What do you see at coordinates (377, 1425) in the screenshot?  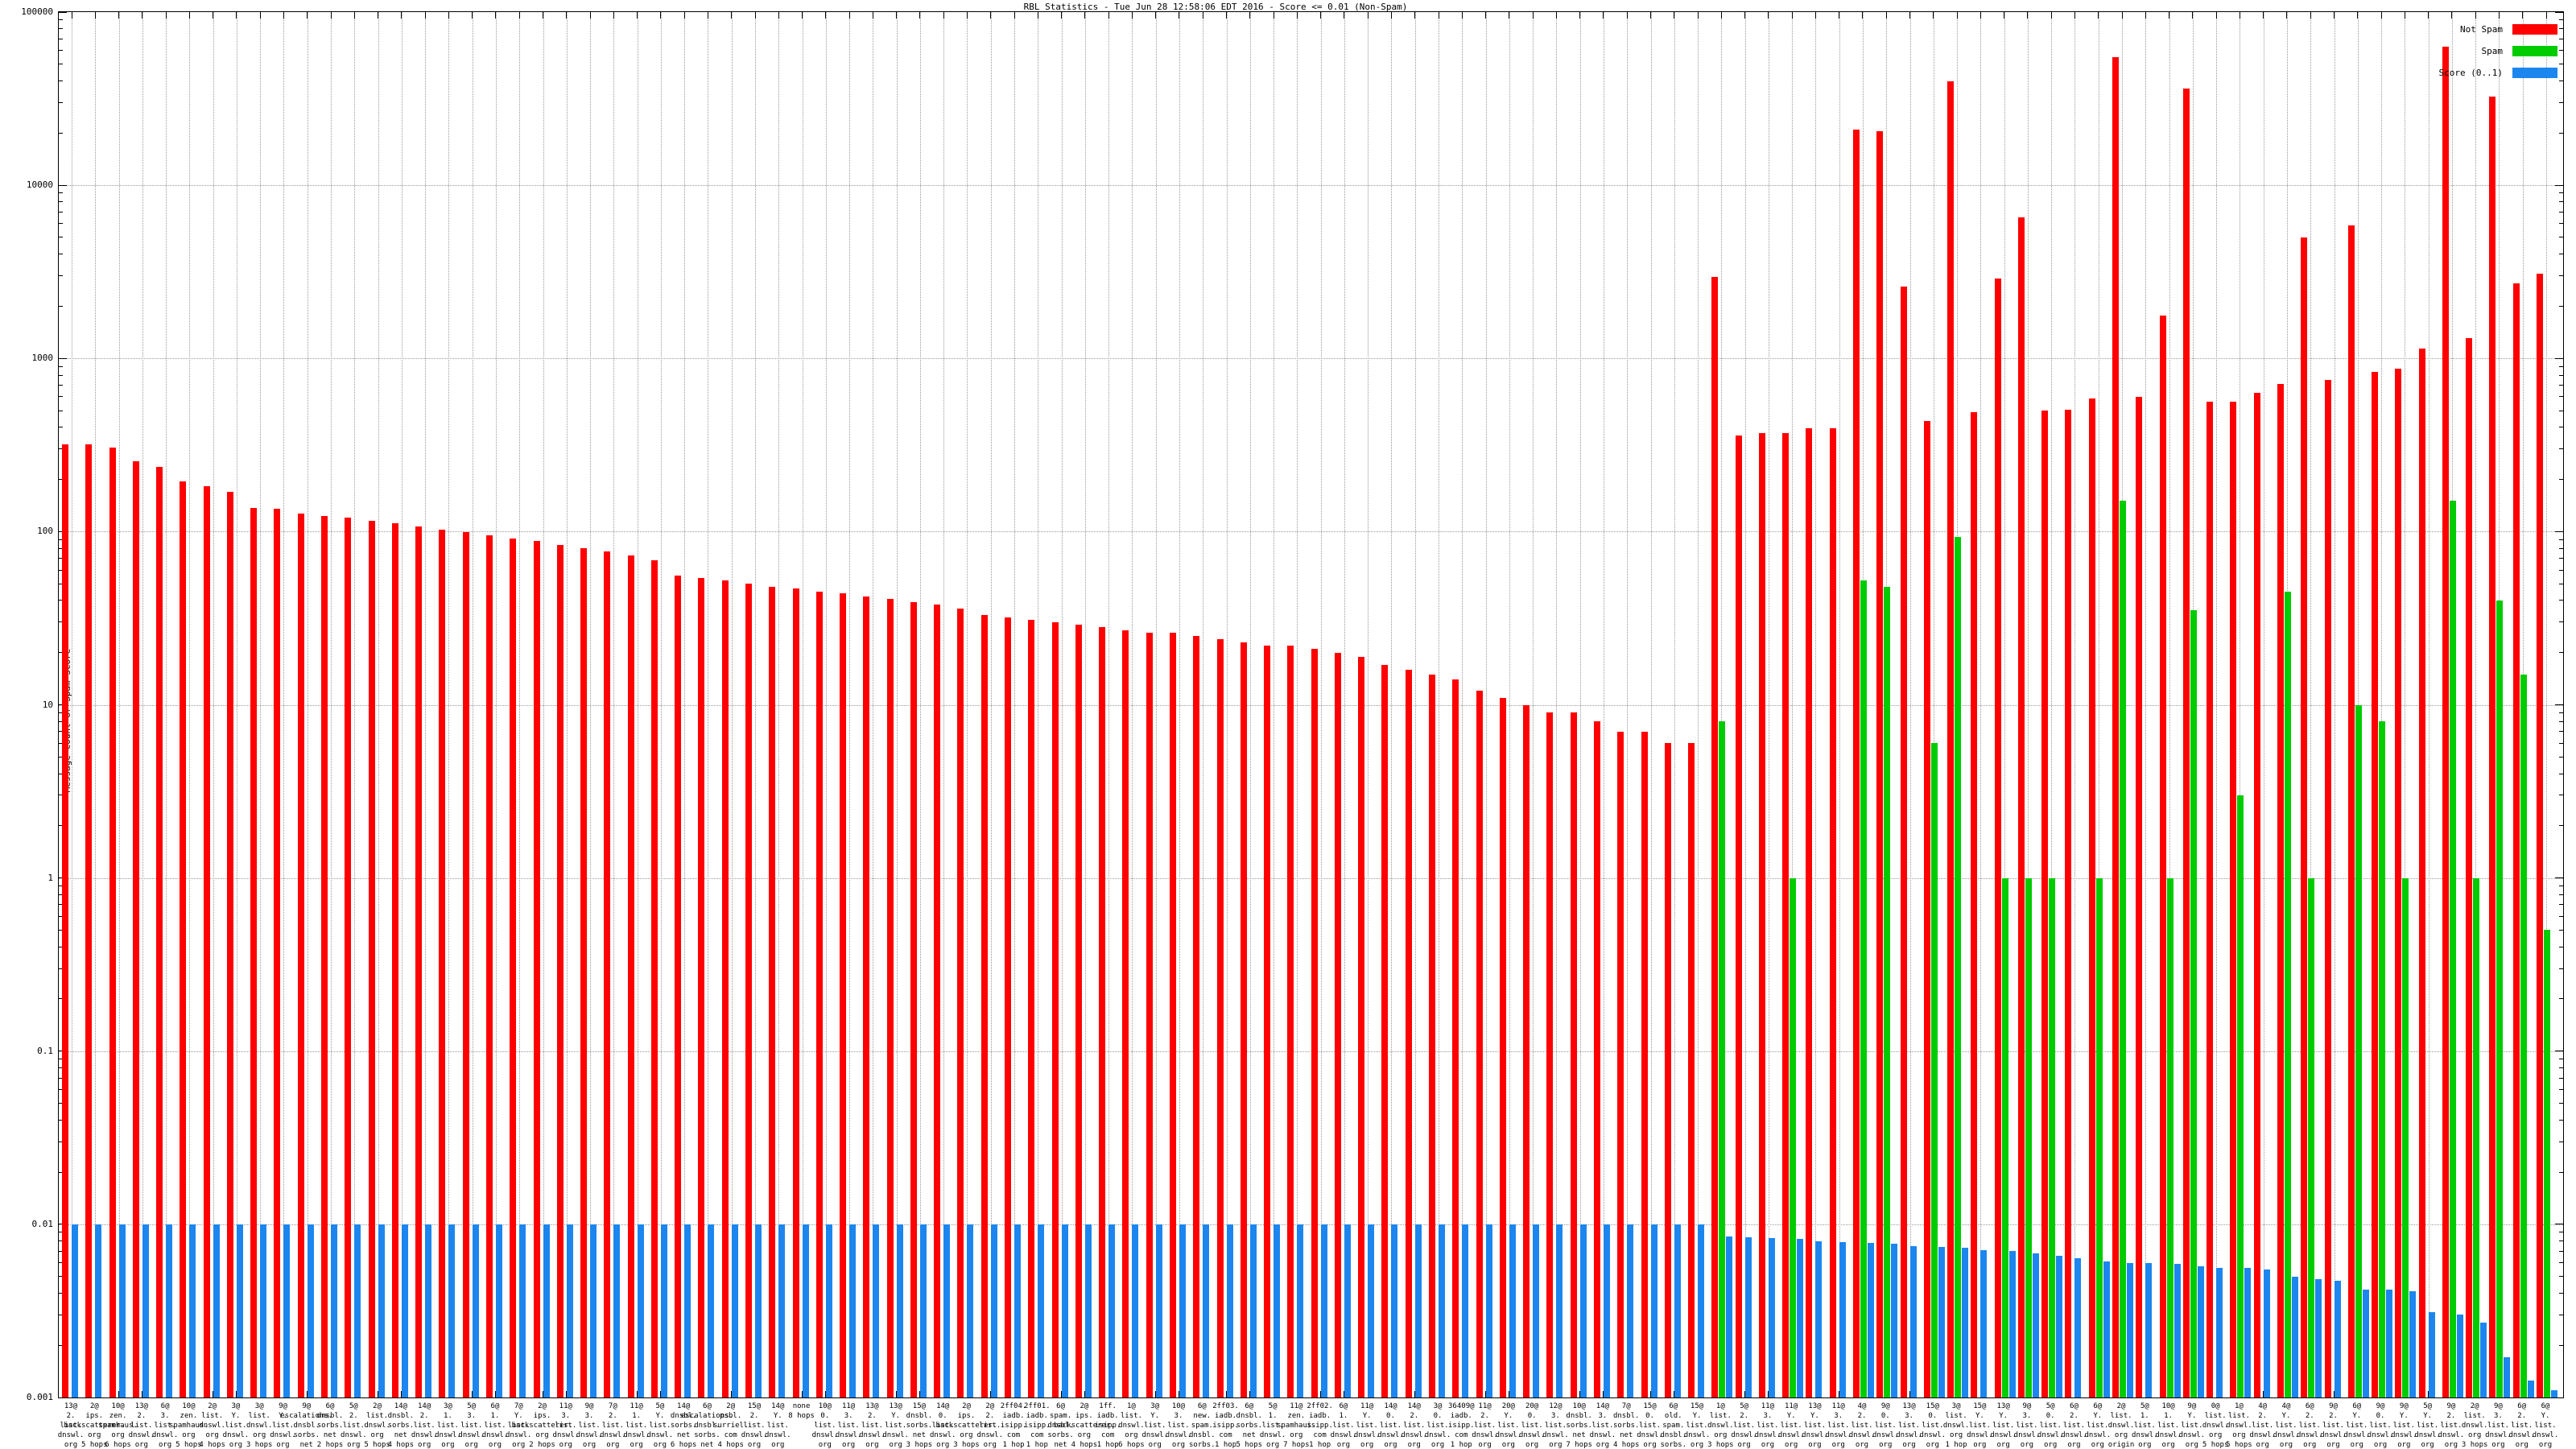 I see `x-tick-label: 2@ list. dnswl. org 5 hops` at bounding box center [377, 1425].